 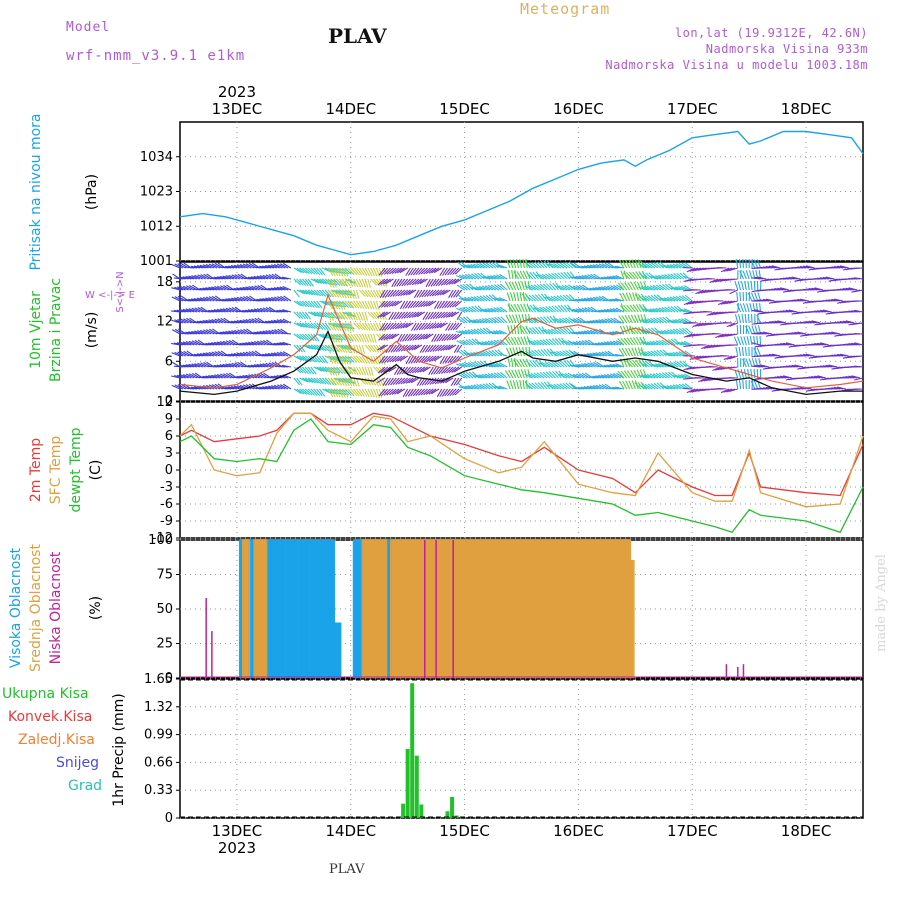 What do you see at coordinates (237, 92) in the screenshot?
I see `top-year-label: 2023` at bounding box center [237, 92].